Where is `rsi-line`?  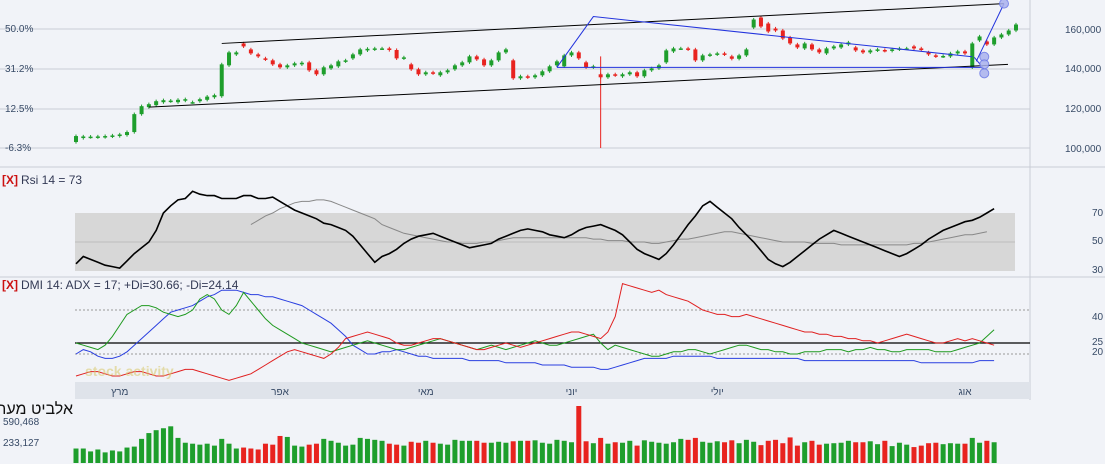 rsi-line is located at coordinates (535, 229).